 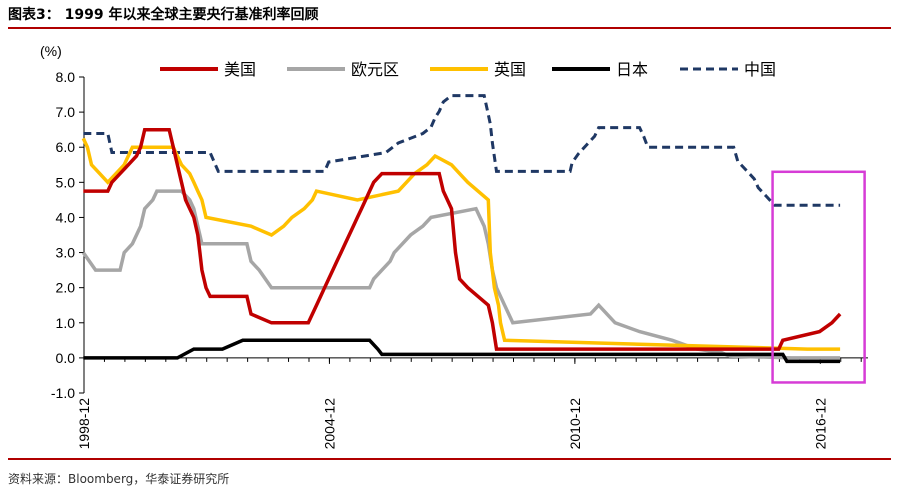 What do you see at coordinates (163, 15) in the screenshot?
I see `figure-title: 图表3： 1999 年以来全球主要央行基准利率回顾` at bounding box center [163, 15].